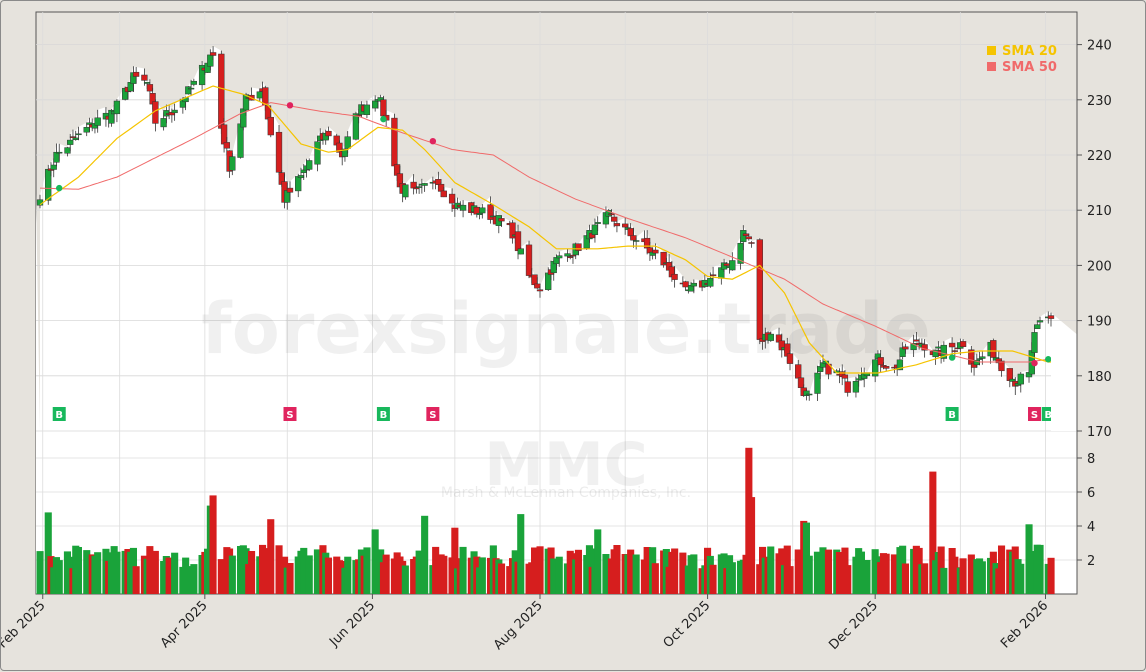 This screenshot has width=1146, height=672. Describe the element at coordinates (565, 329) in the screenshot. I see `watermark-site: forexsignale.trade` at that location.